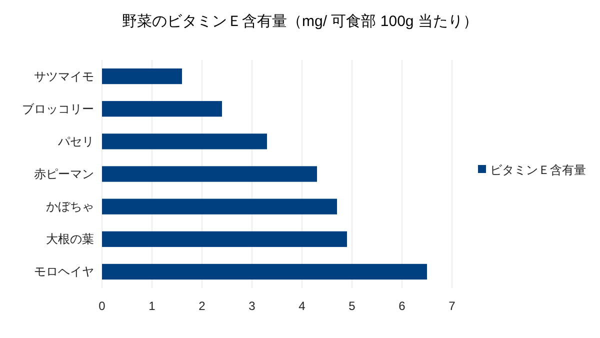  What do you see at coordinates (352, 306) in the screenshot?
I see `x-tick-label: 5` at bounding box center [352, 306].